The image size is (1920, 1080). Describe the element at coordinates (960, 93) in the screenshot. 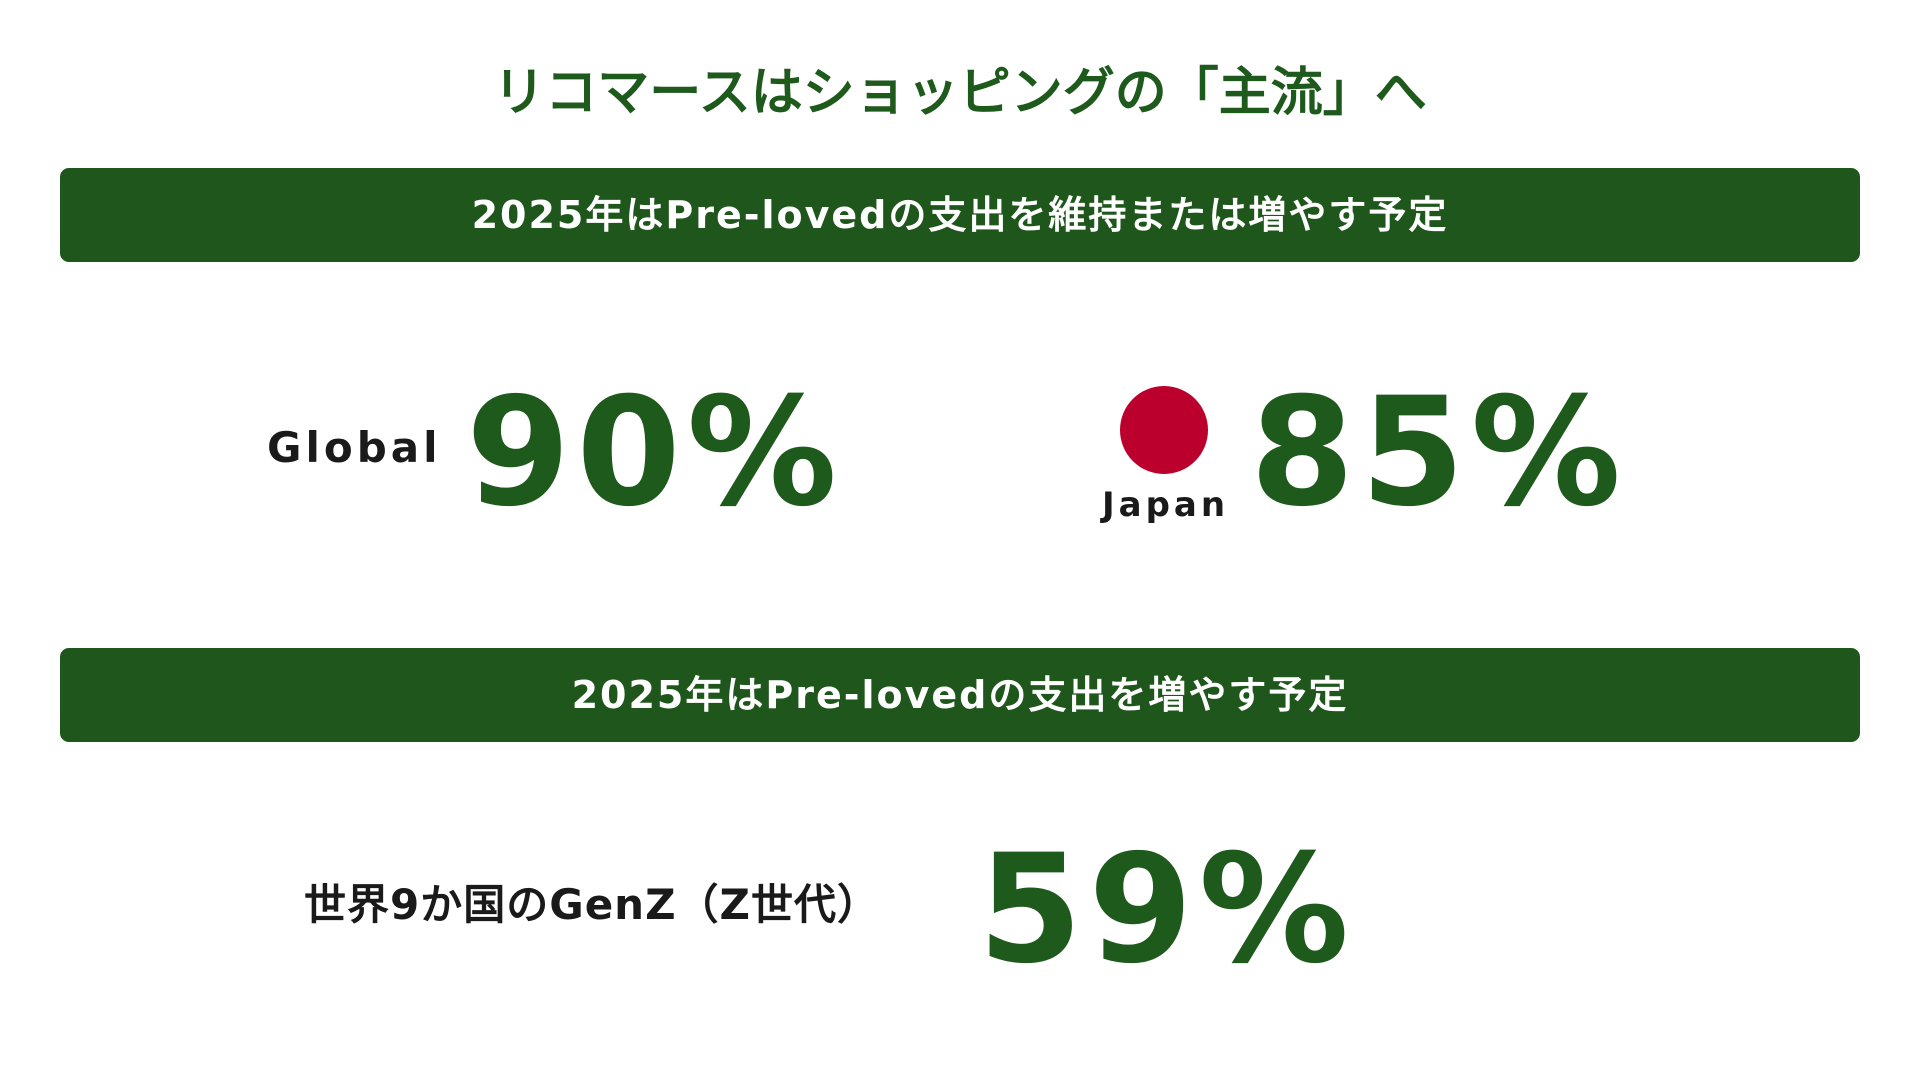

I see `title: リコマースはショッピングの「主流」へ` at that location.